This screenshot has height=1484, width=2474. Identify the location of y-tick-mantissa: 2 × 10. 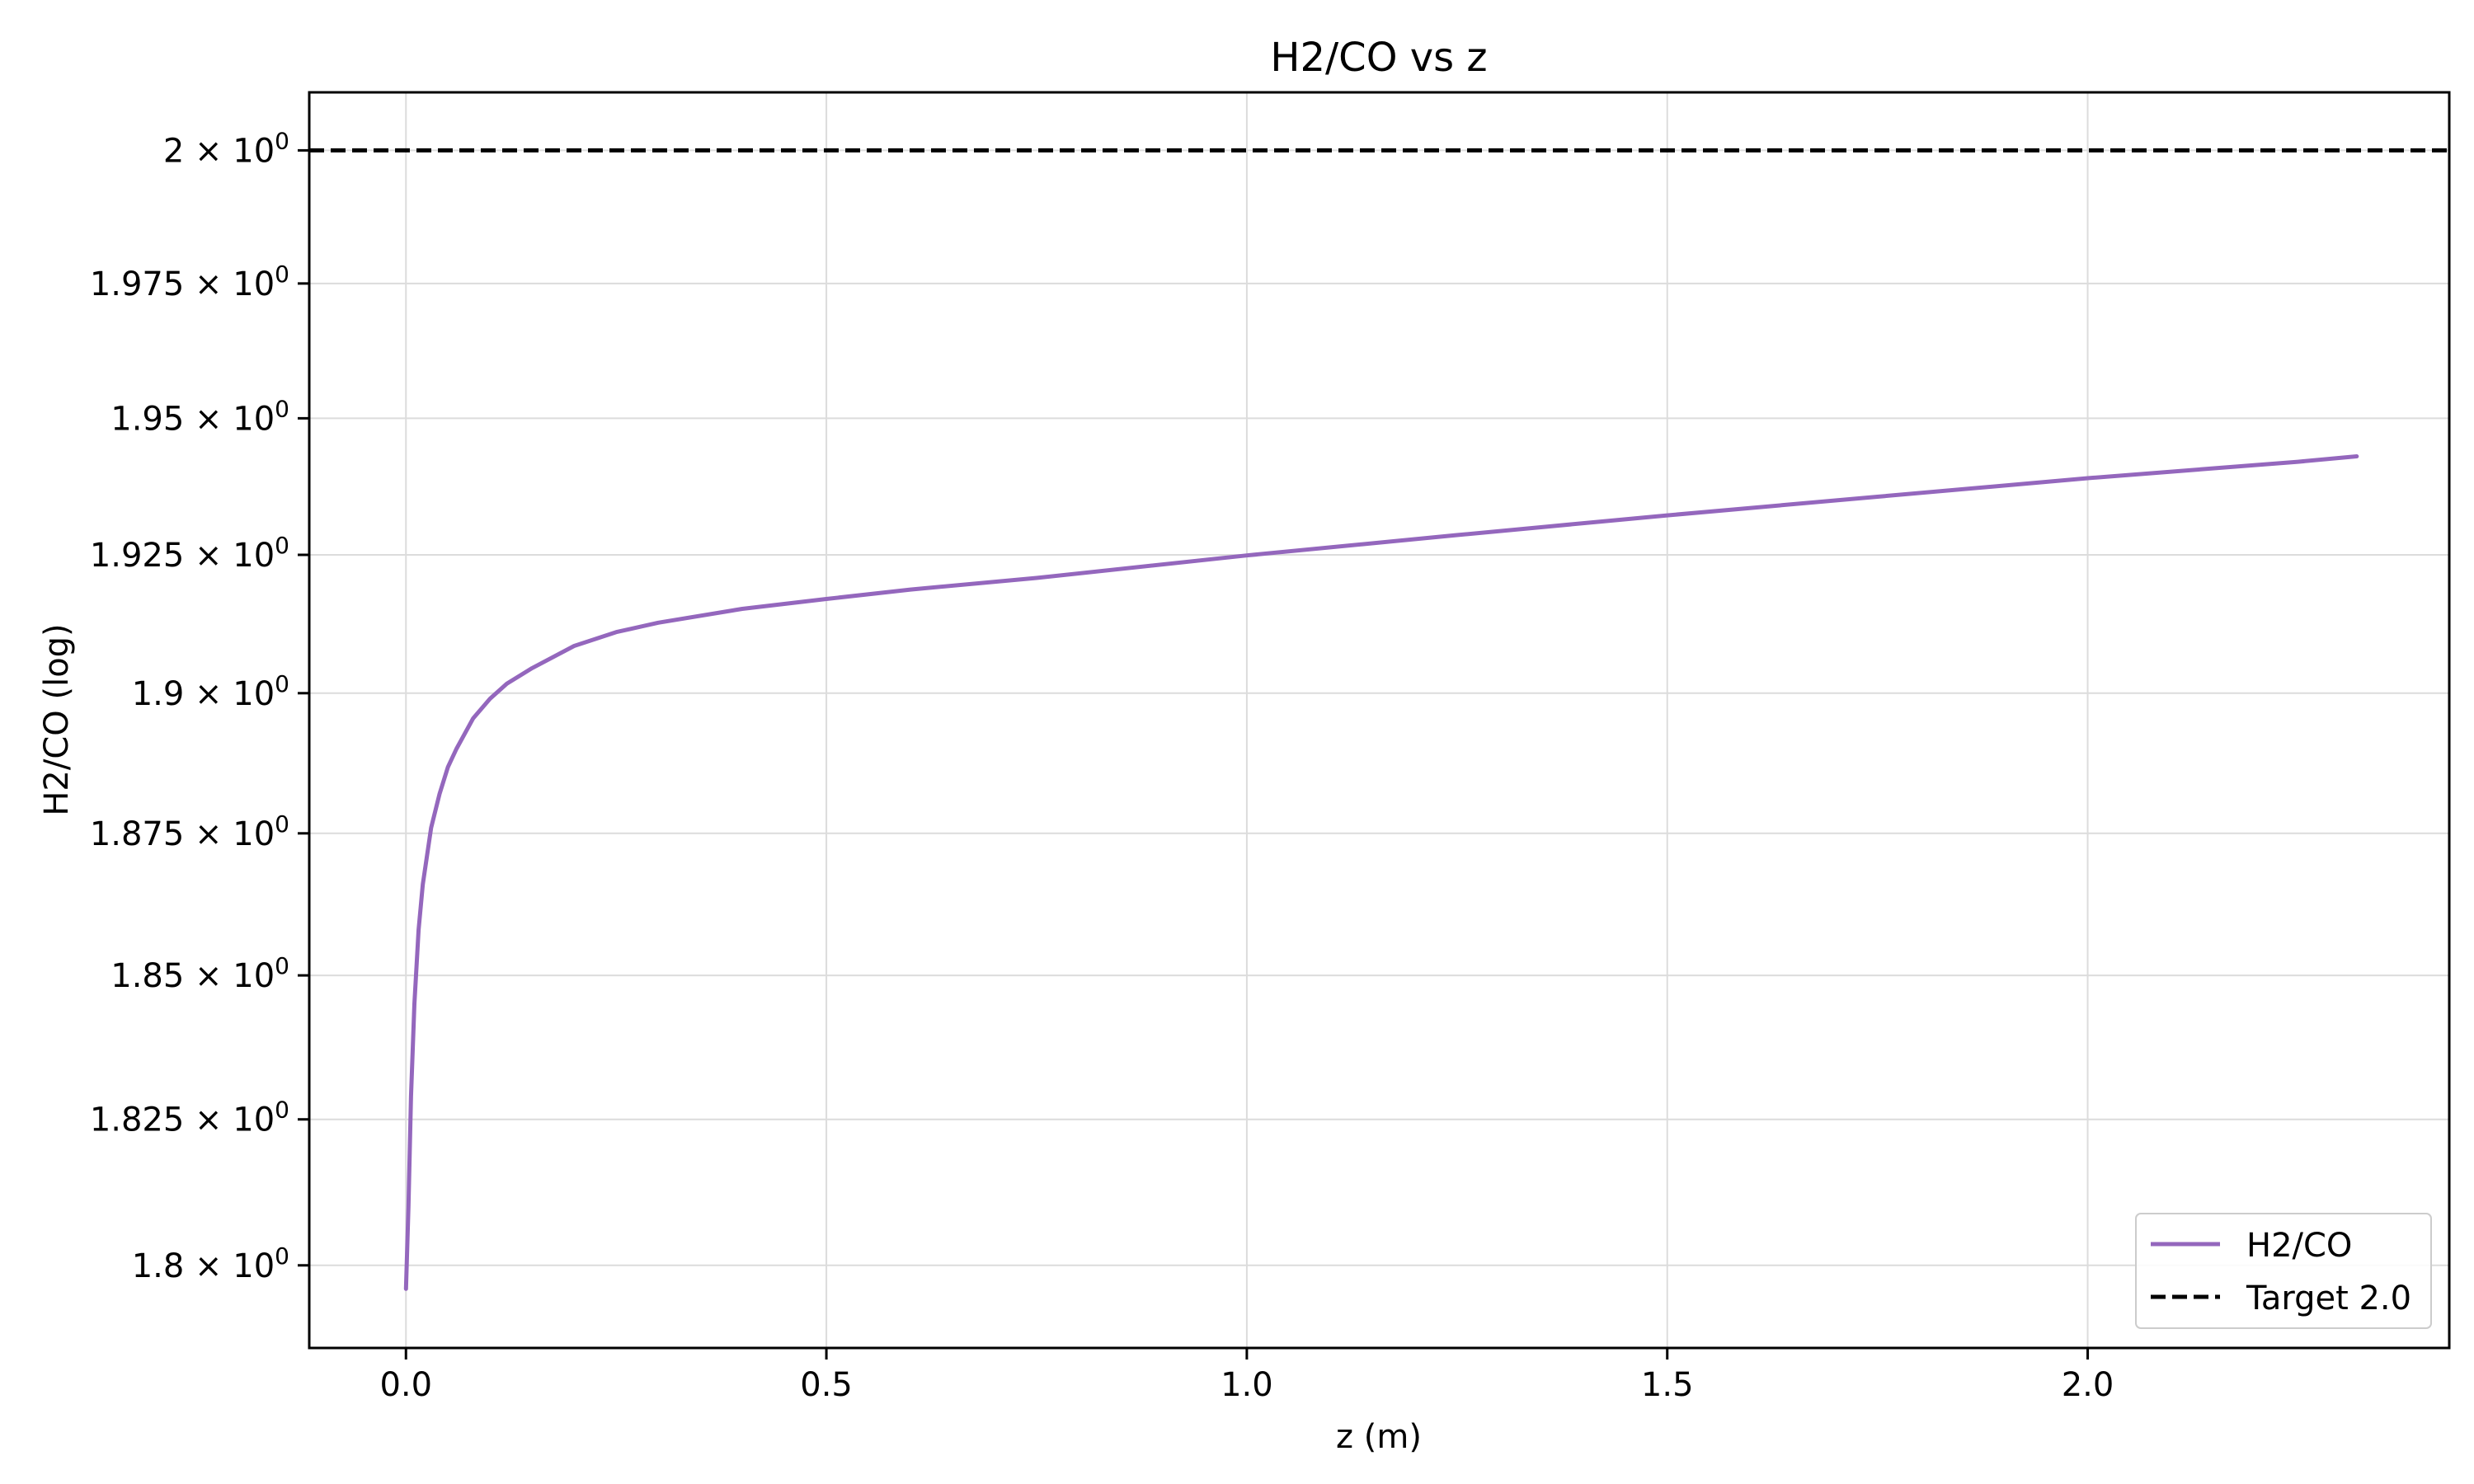
(219, 151).